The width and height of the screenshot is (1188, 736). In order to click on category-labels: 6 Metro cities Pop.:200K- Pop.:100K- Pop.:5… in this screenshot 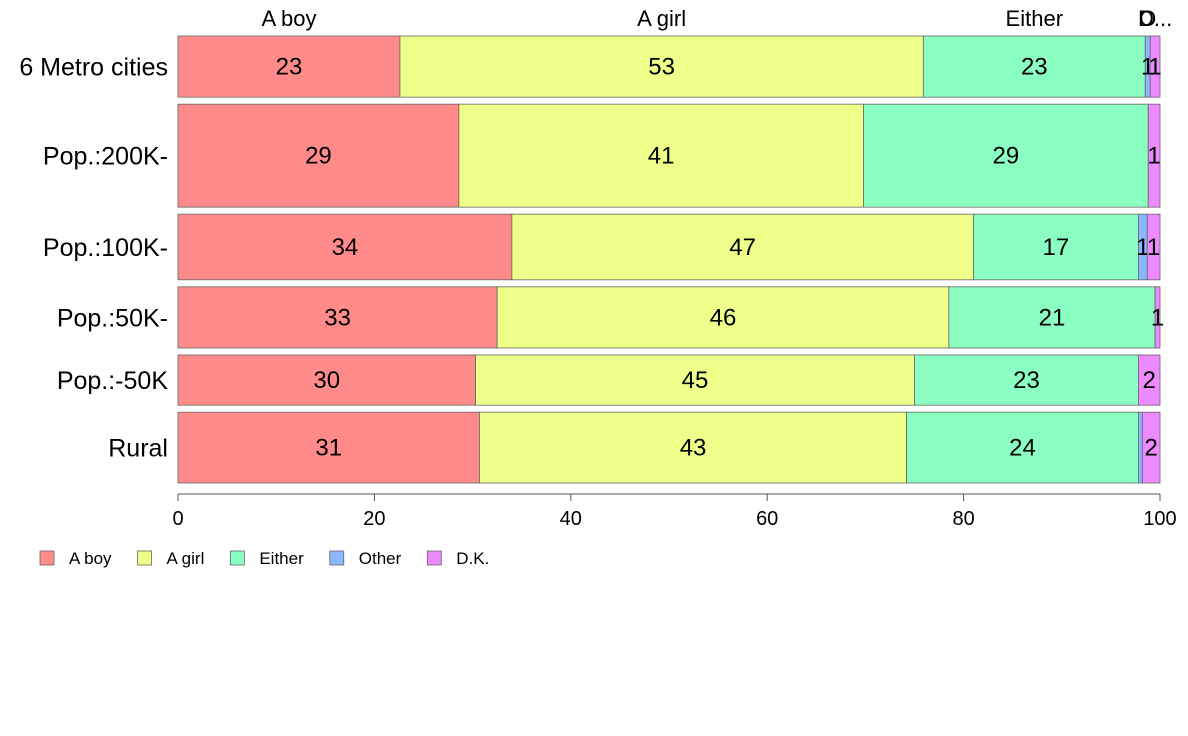, I will do `click(93, 258)`.